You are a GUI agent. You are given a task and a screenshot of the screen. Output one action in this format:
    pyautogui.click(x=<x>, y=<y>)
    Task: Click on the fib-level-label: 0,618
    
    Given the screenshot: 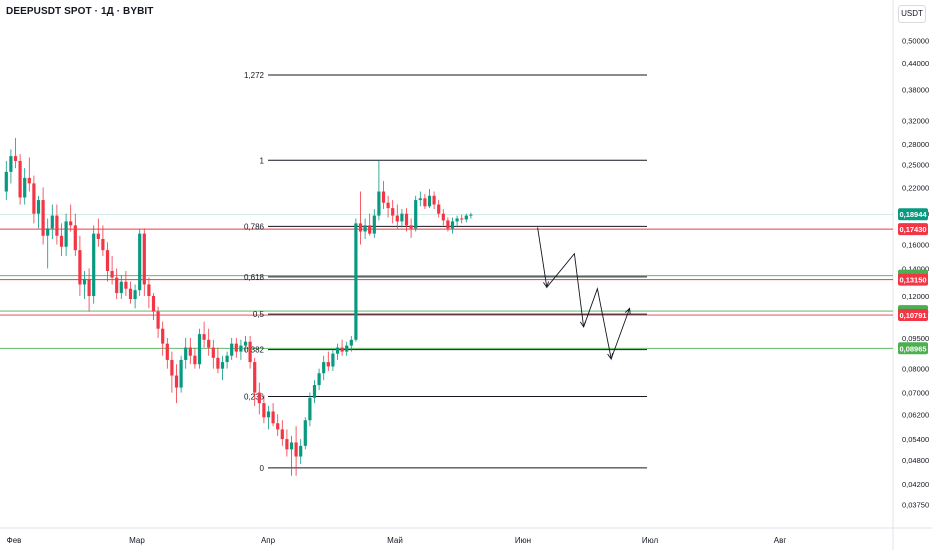 What is the action you would take?
    pyautogui.click(x=254, y=277)
    